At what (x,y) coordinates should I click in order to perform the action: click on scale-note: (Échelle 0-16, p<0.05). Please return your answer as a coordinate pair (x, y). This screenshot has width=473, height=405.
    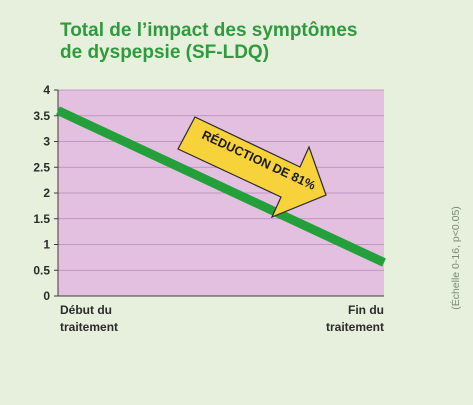
    Looking at the image, I should click on (456, 258).